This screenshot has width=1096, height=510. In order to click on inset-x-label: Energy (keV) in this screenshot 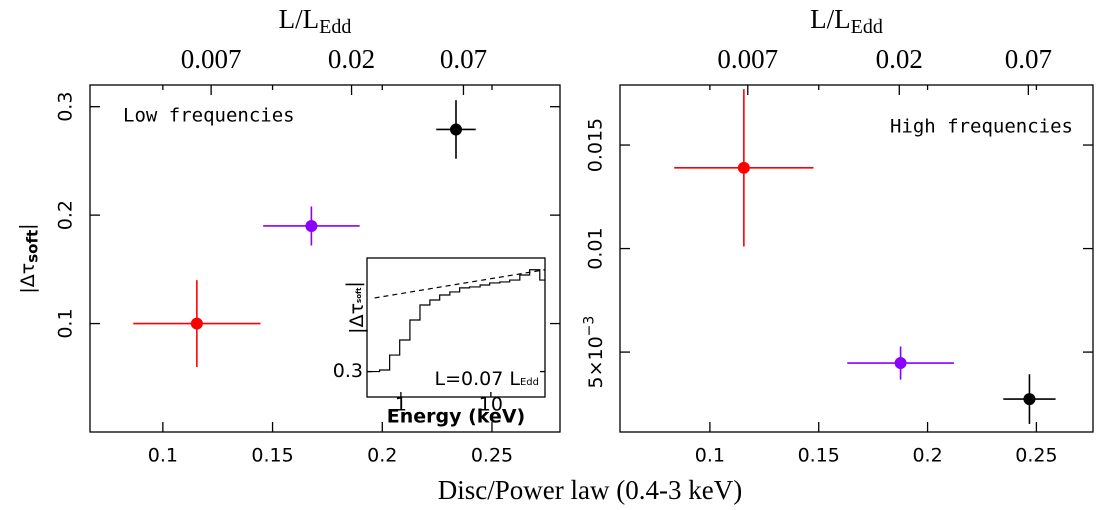, I will do `click(456, 417)`.